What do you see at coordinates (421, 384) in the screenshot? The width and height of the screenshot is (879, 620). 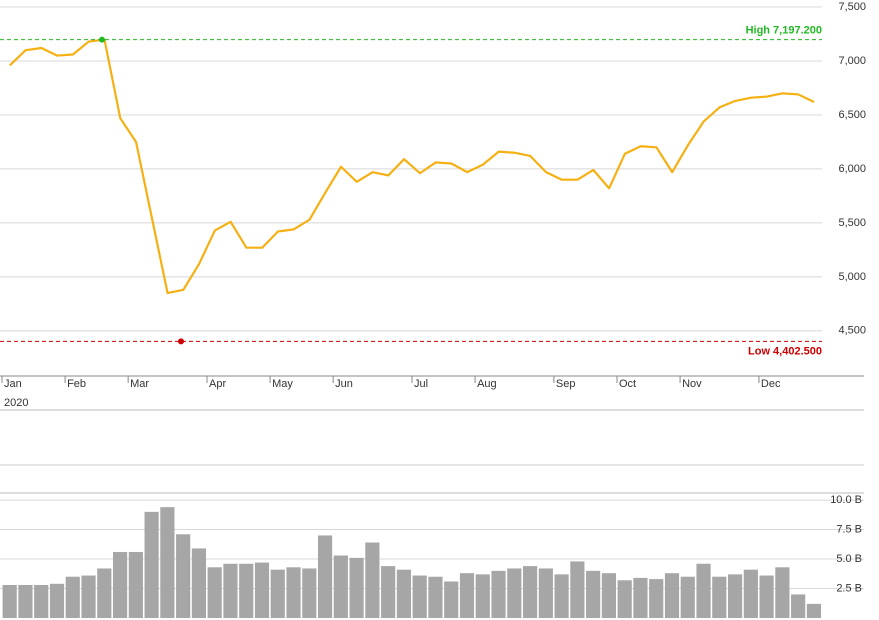 I see `x-tick-label: Jul` at bounding box center [421, 384].